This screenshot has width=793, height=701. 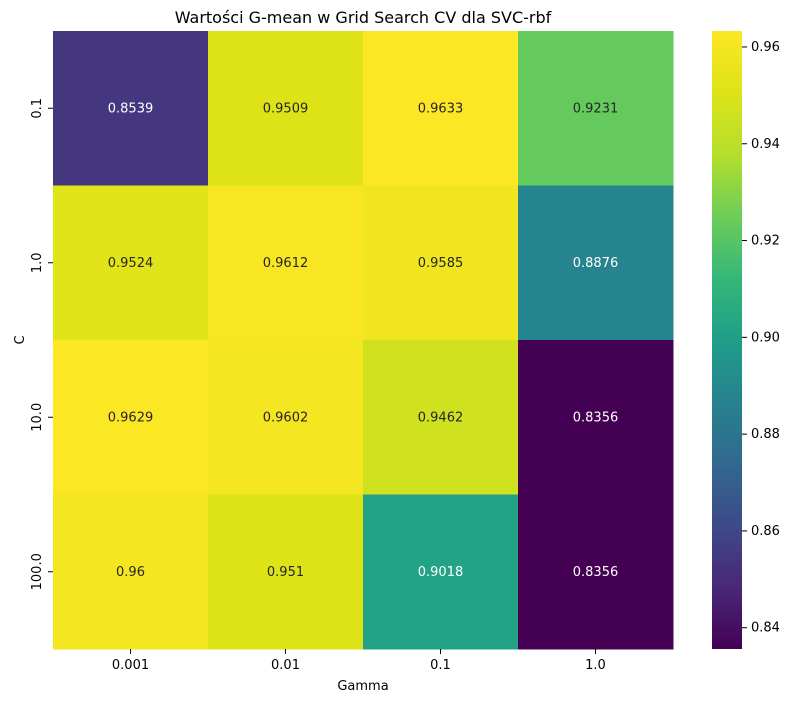 I want to click on colorbar-tick-label: 0.86, so click(x=765, y=531).